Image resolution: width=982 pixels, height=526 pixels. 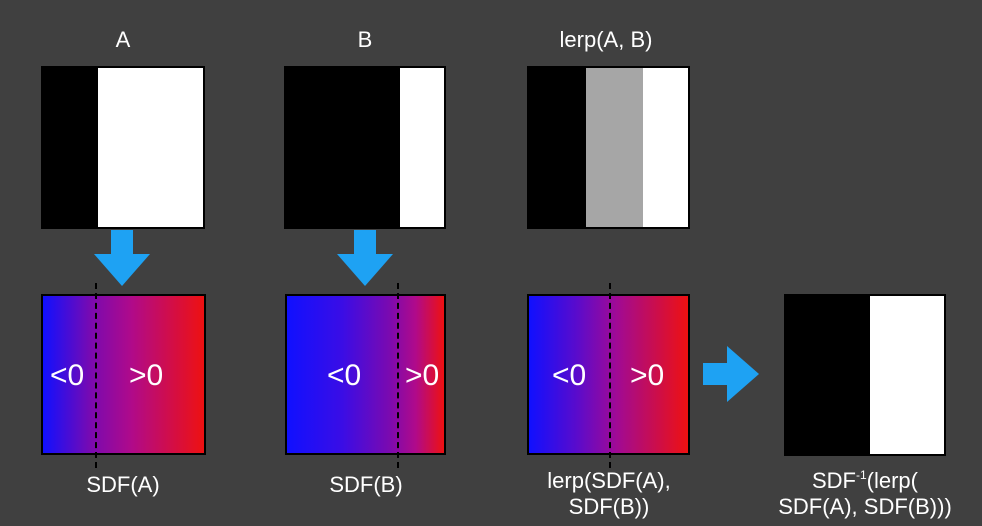 What do you see at coordinates (366, 484) in the screenshot?
I see `sdf-b-caption: SDF(B)` at bounding box center [366, 484].